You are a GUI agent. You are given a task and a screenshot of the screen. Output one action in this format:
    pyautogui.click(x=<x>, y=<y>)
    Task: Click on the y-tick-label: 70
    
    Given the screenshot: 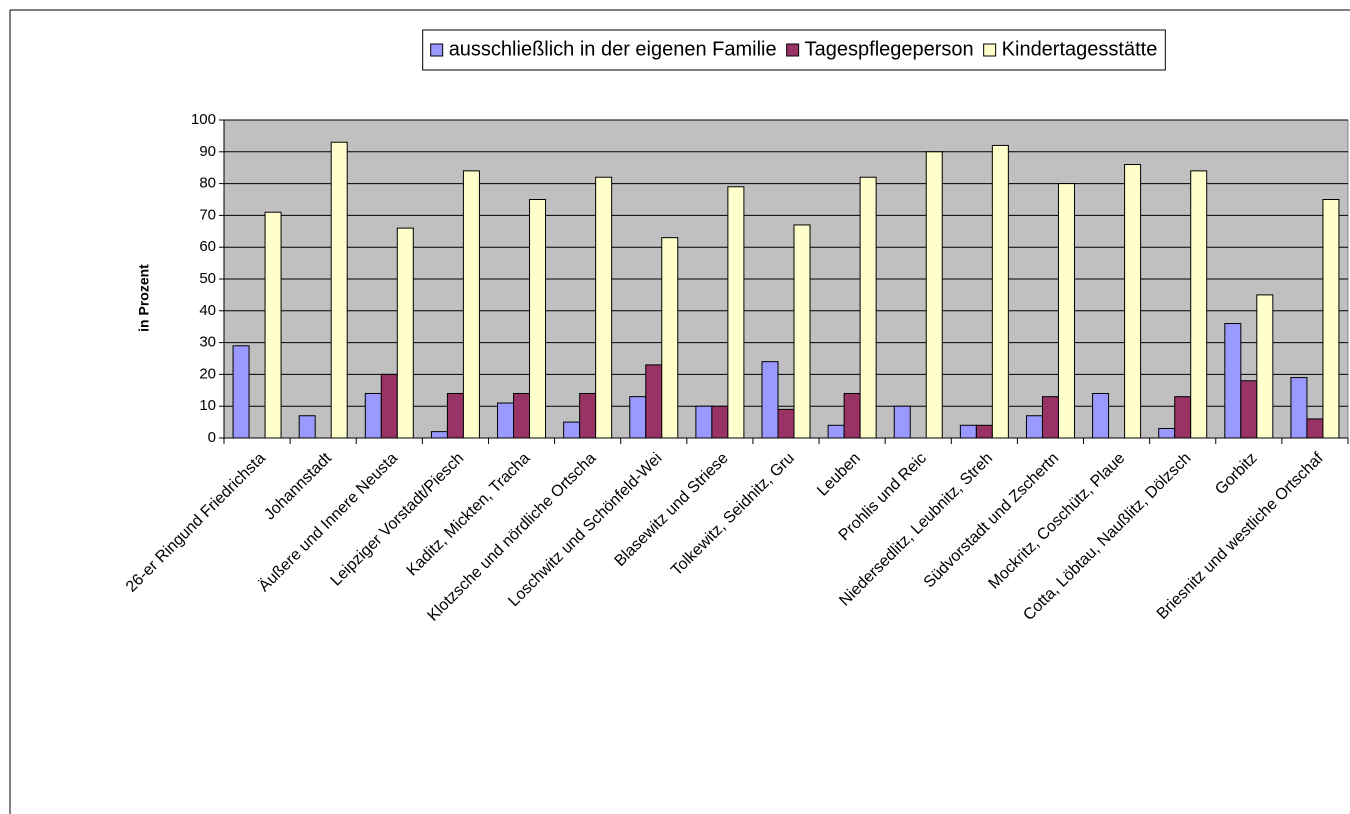 What is the action you would take?
    pyautogui.click(x=207, y=214)
    